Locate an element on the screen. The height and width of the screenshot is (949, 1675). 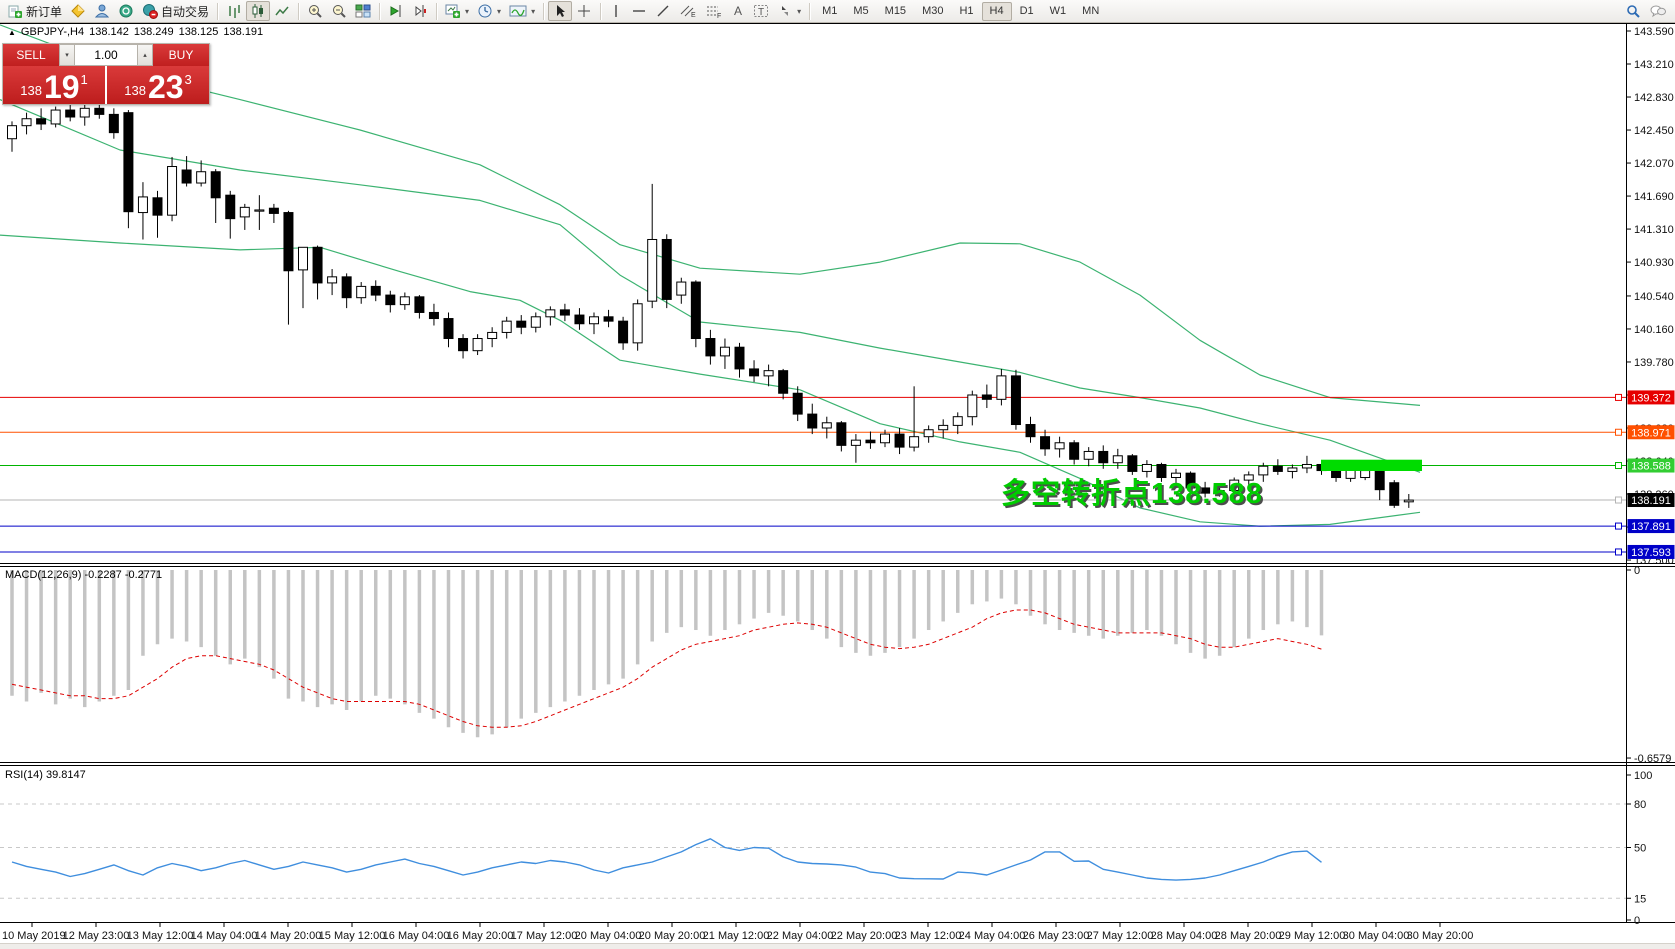
arrows-dropdown: ▾ is located at coordinates (789, 11).